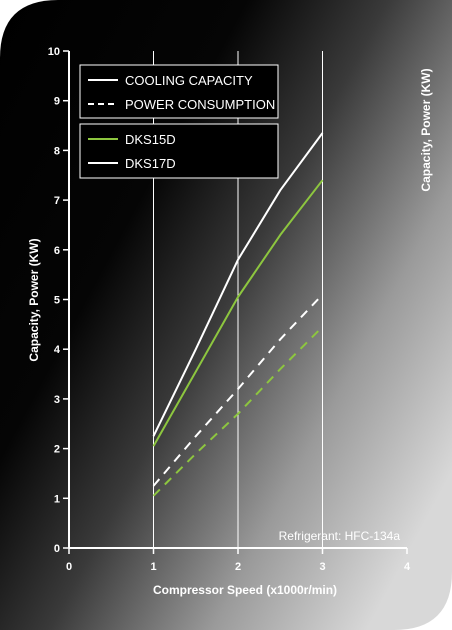 The image size is (452, 630). I want to click on series-line-dks17d-power-consumption, so click(238, 390).